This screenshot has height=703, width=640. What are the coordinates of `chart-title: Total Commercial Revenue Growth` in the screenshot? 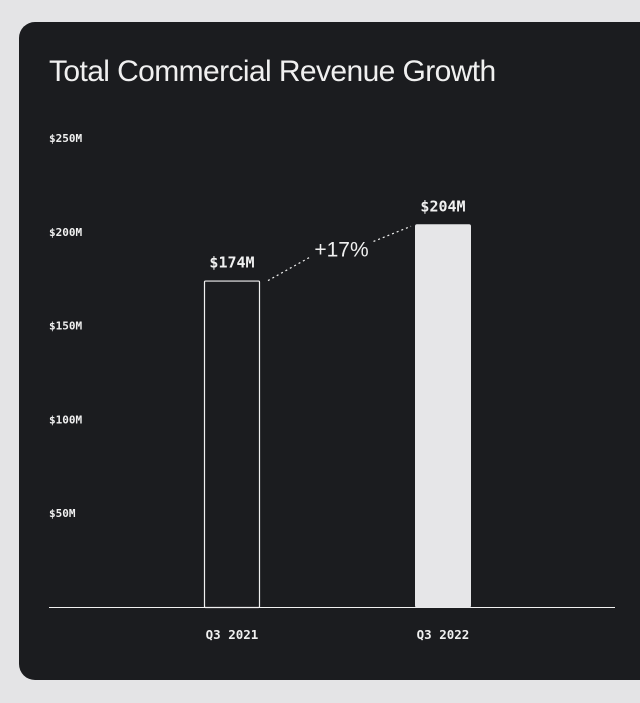 It's located at (272, 71).